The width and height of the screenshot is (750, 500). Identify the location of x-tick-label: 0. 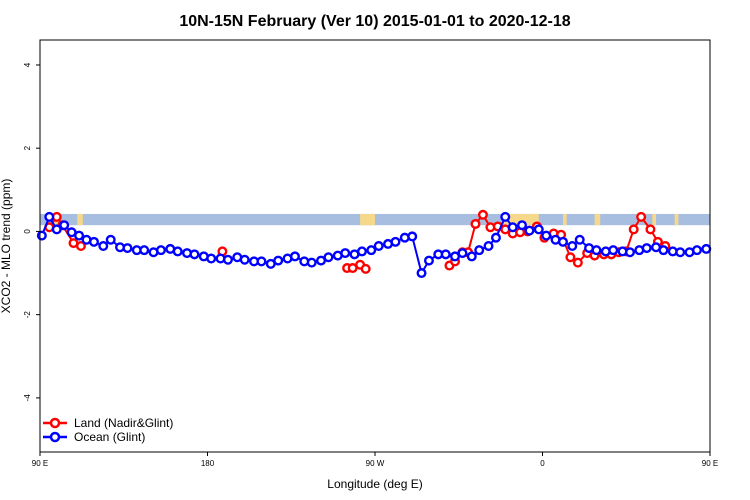
(542, 463).